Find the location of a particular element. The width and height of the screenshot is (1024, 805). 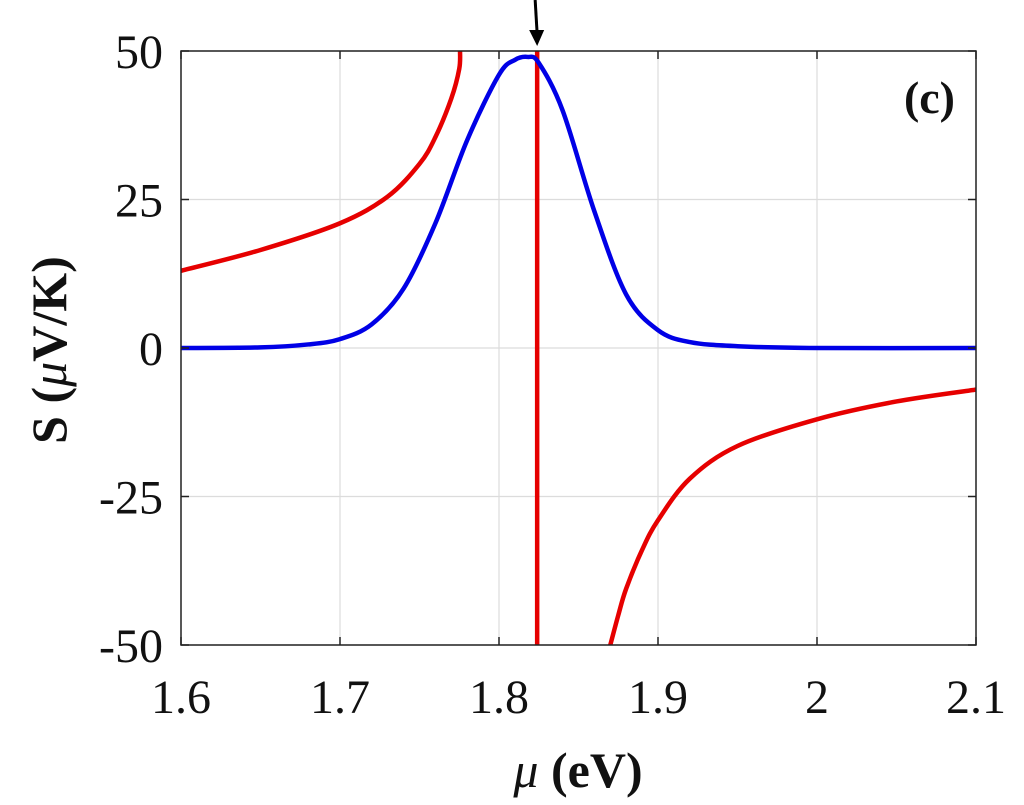

series-red-curve-right is located at coordinates (792, 516).